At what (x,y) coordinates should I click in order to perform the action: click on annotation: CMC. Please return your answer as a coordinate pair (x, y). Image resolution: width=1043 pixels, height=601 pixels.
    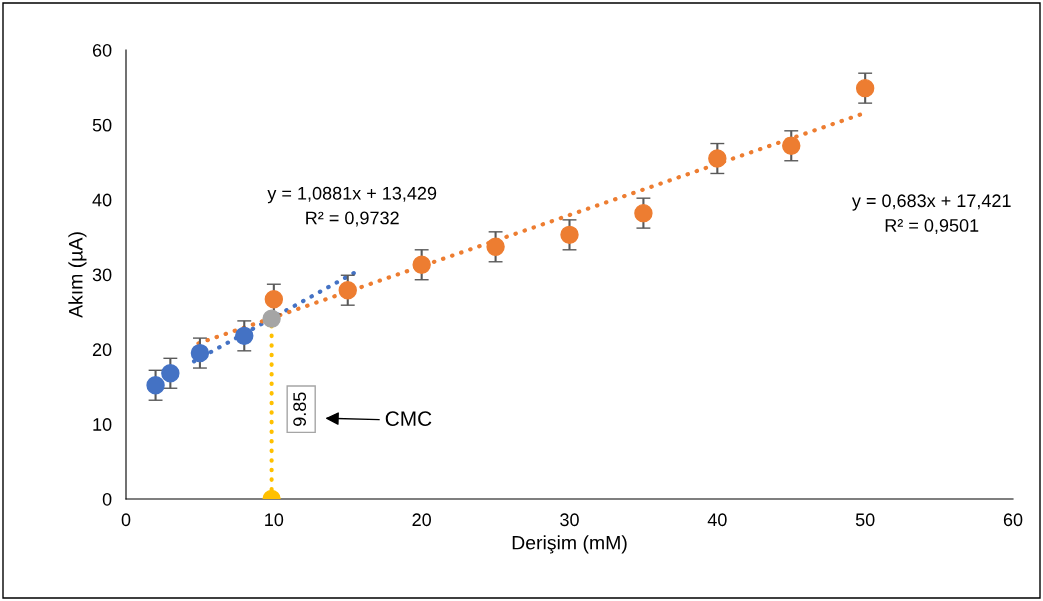
    Looking at the image, I should click on (408, 419).